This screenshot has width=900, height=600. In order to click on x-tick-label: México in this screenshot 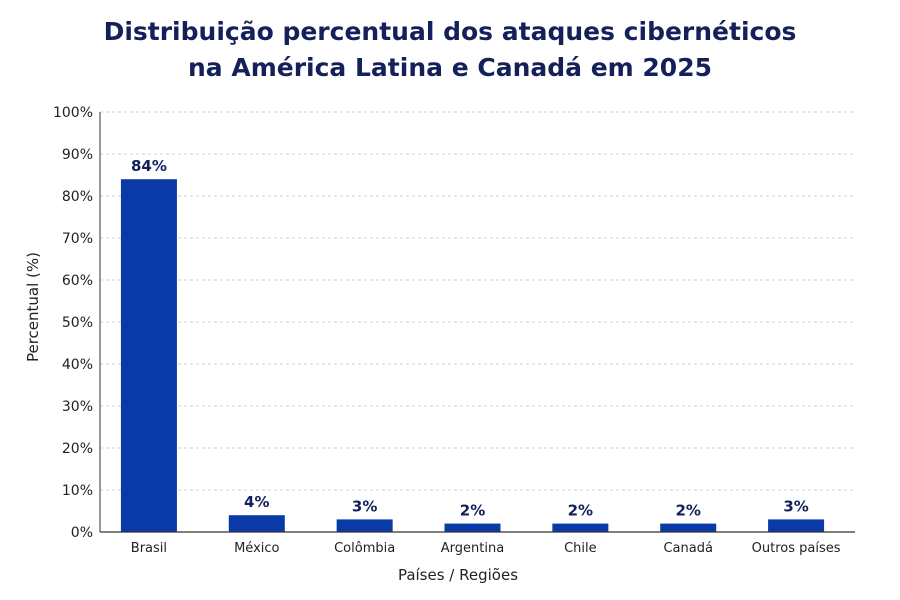, I will do `click(256, 548)`.